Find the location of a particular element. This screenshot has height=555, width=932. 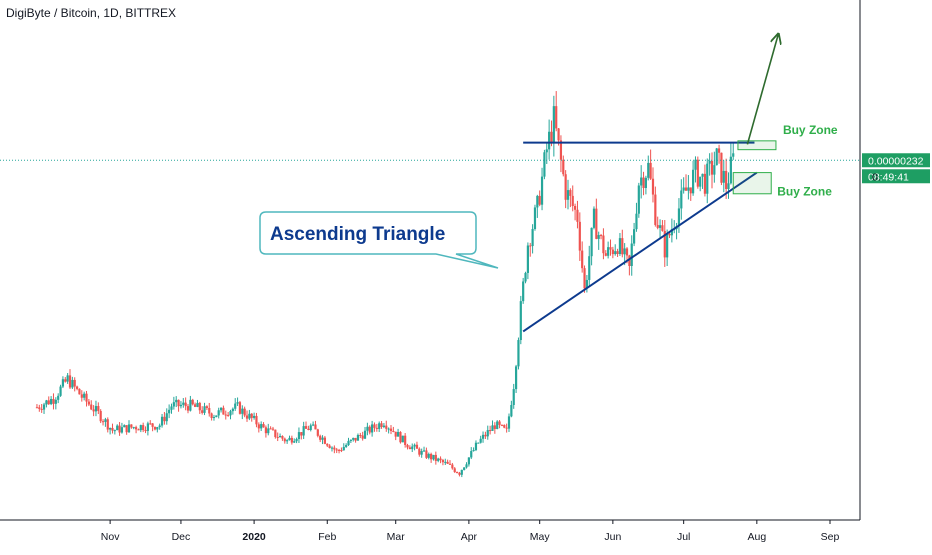

time-tick-label: Jul is located at coordinates (683, 537).